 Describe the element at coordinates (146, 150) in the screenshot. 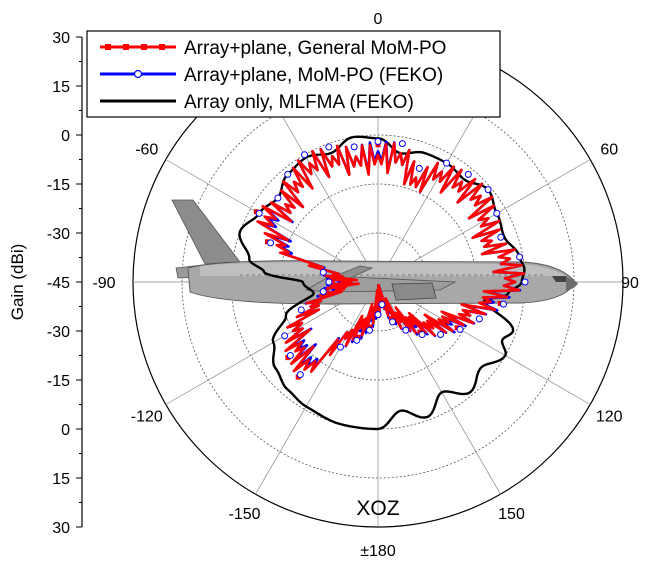

I see `angle-label: -60` at that location.